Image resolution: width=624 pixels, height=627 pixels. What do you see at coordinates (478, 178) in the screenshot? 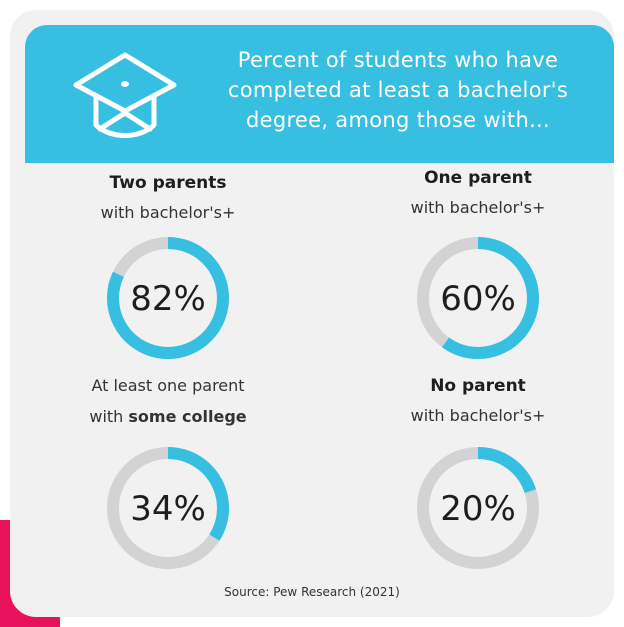
I see `label-line1-bold: One parent` at bounding box center [478, 178].